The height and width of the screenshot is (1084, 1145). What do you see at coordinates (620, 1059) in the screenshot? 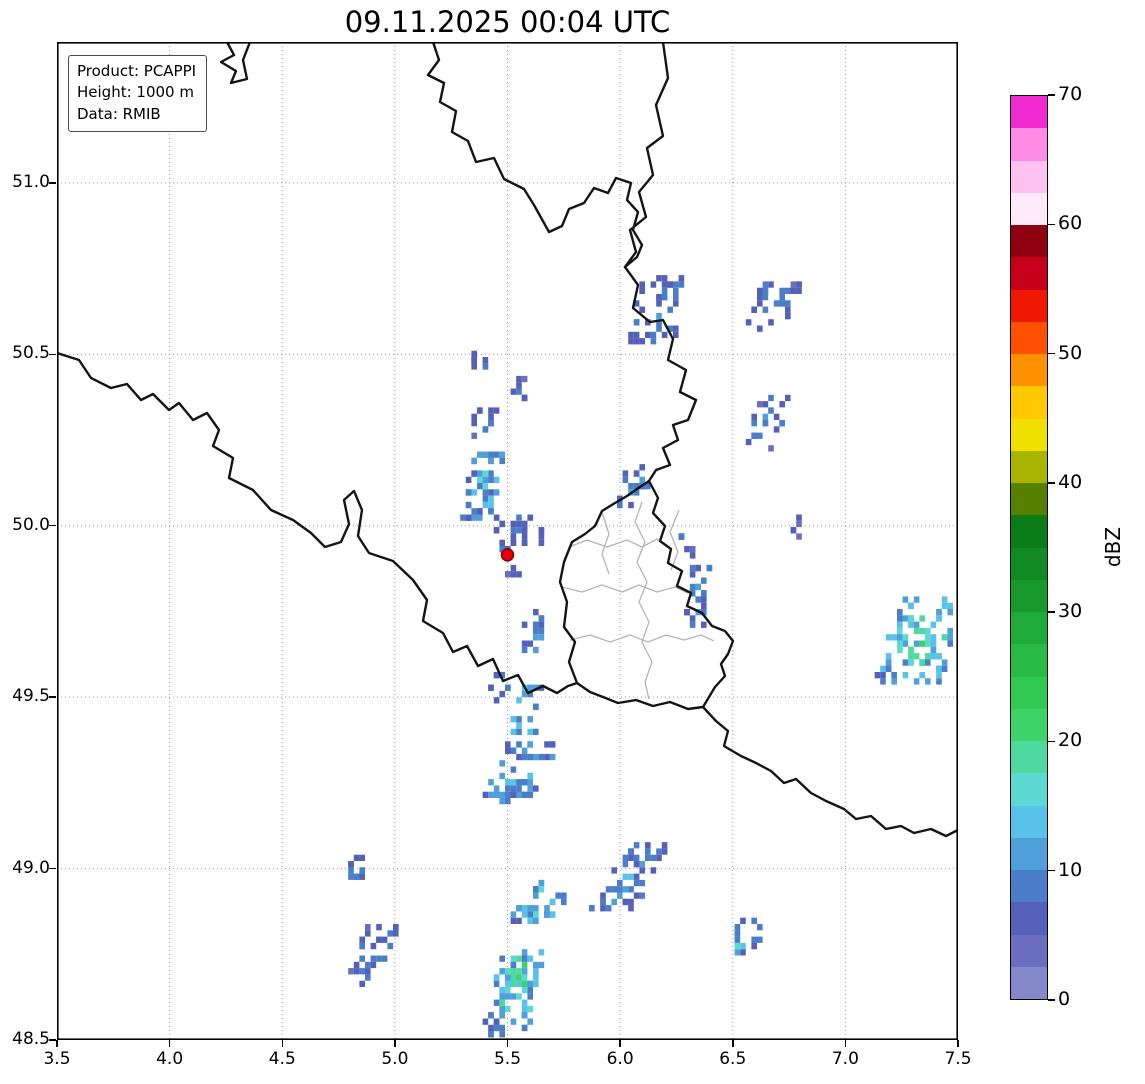
I see `x-axis-tick-label: 6.0` at bounding box center [620, 1059].